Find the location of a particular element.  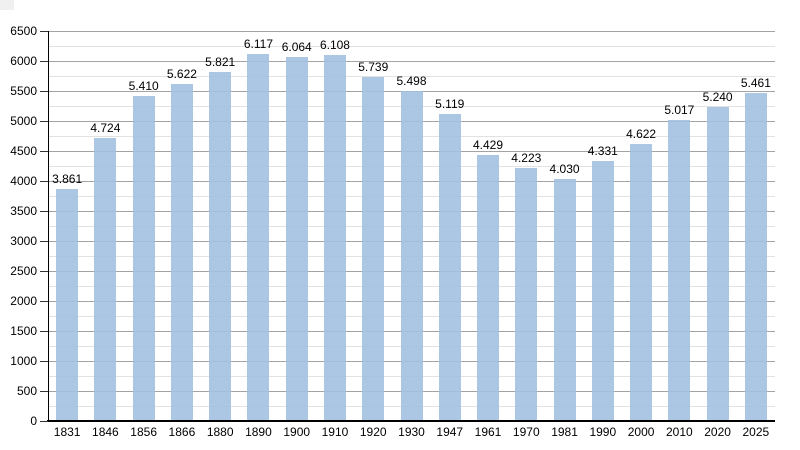

bar-1930 is located at coordinates (411, 256).